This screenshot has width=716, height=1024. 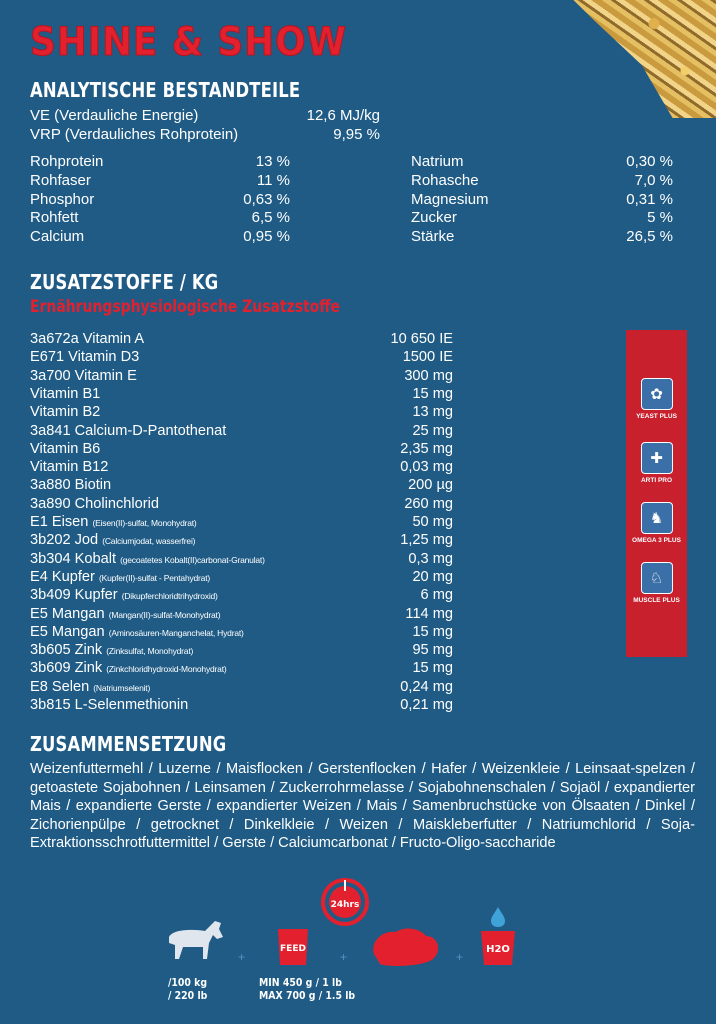 What do you see at coordinates (60, 686) in the screenshot?
I see `additive-label: E8 Selen` at bounding box center [60, 686].